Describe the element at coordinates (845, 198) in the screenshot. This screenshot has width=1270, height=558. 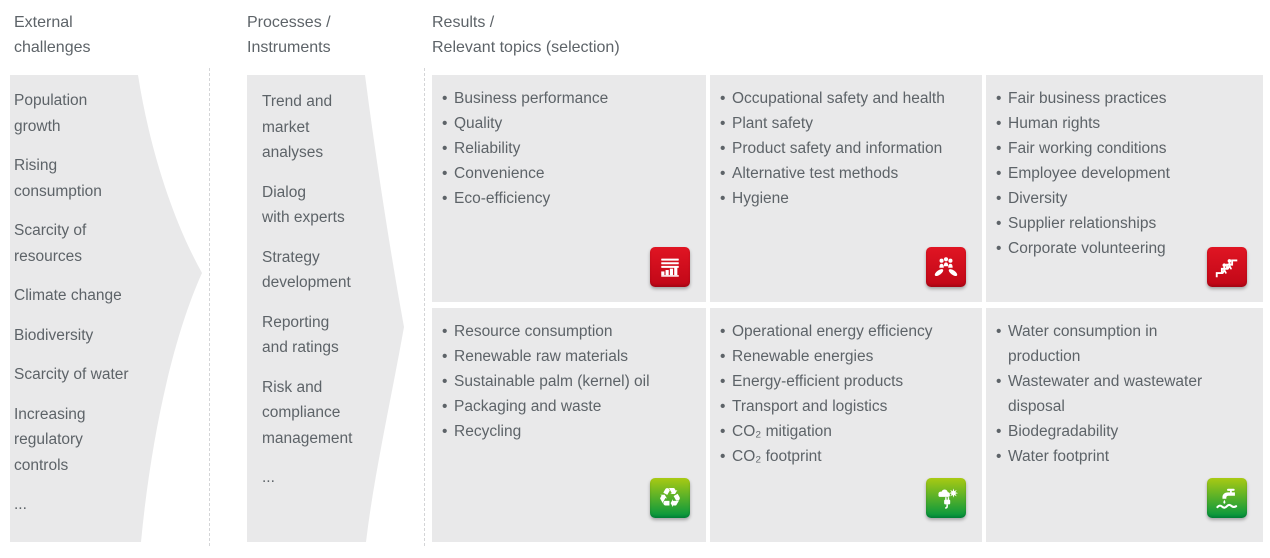
I see `topic-item: Hygiene` at that location.